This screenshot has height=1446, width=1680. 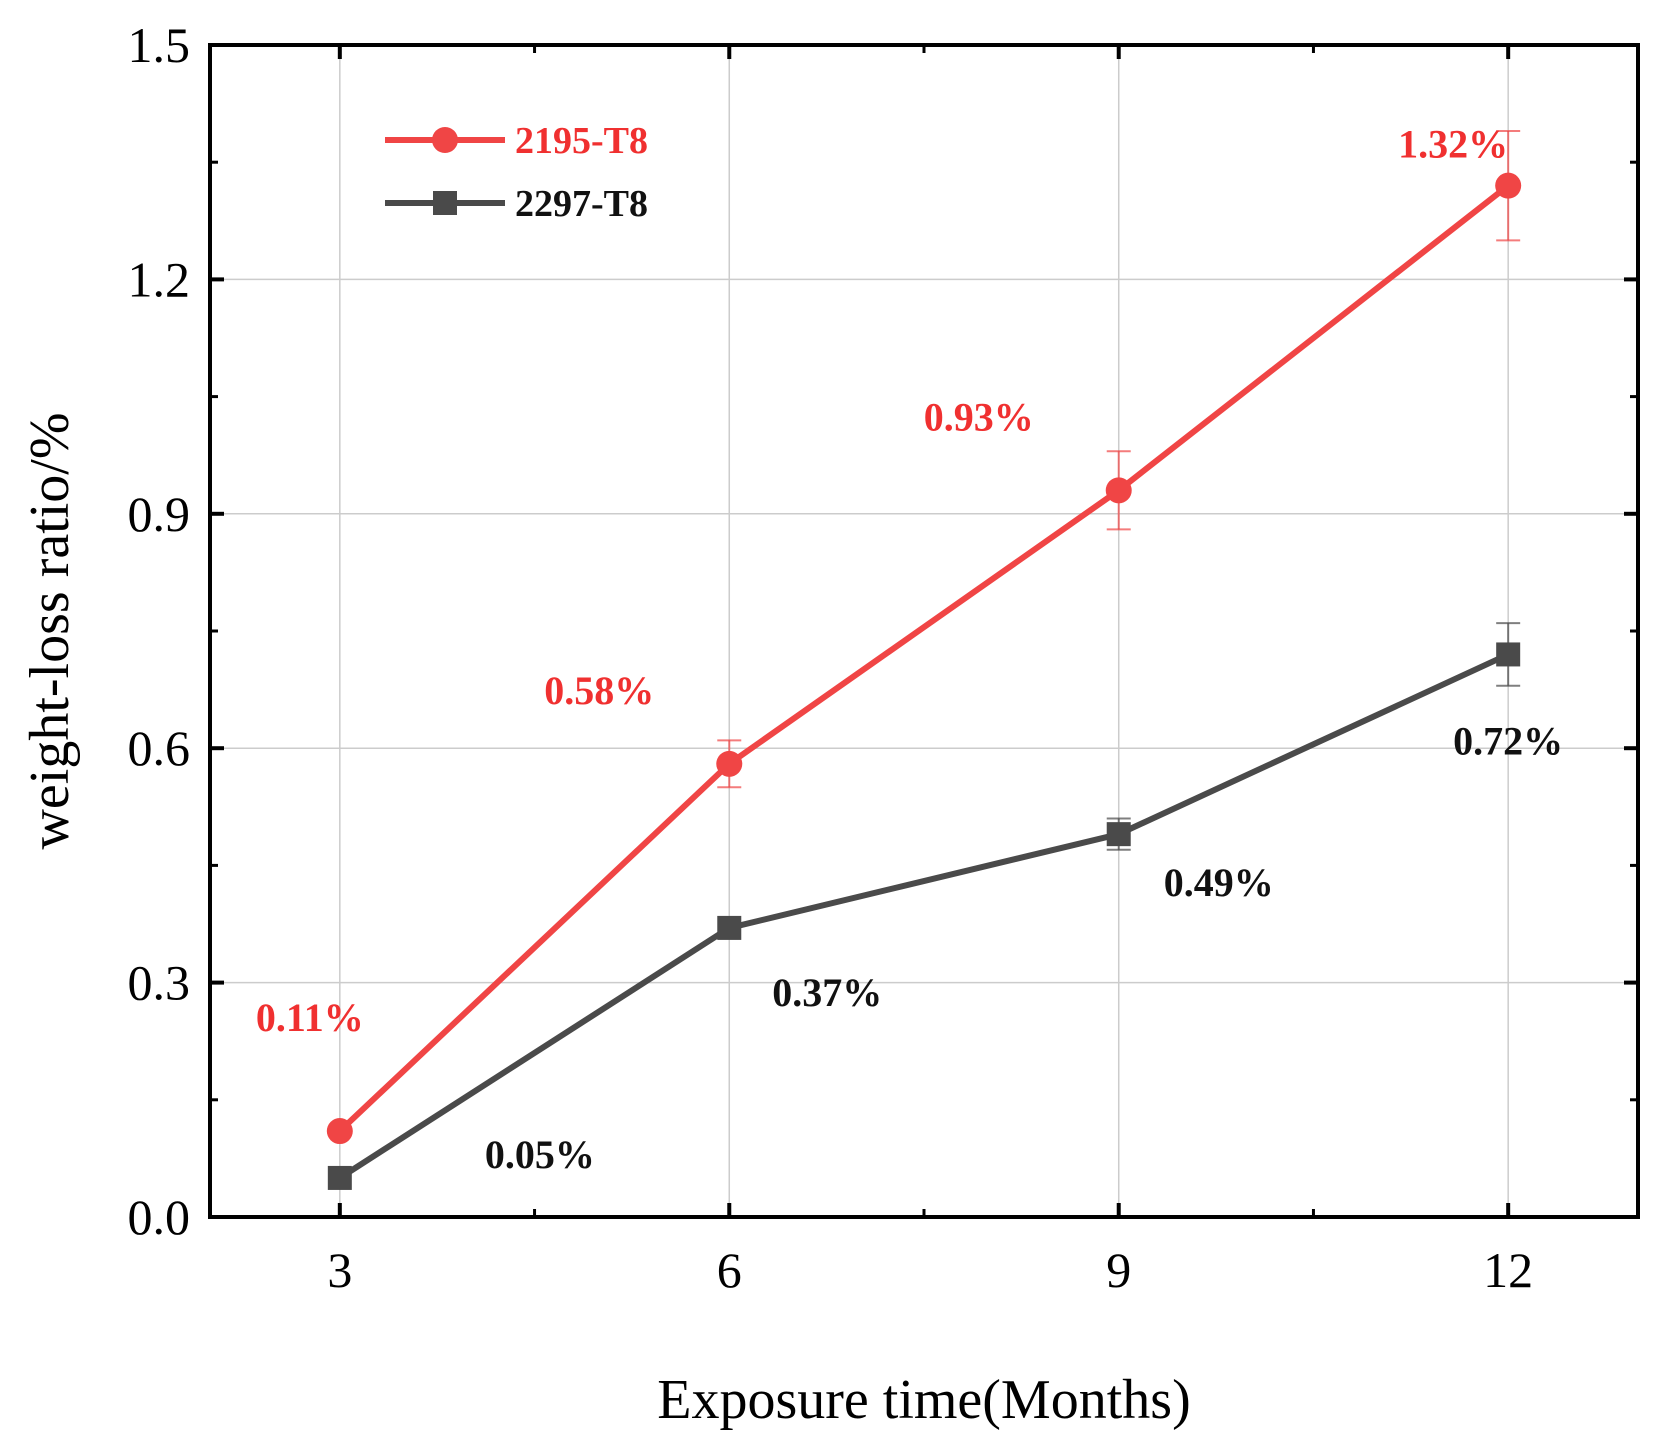 What do you see at coordinates (516, 172) in the screenshot?
I see `legend: 2195-T8 2297-T8` at bounding box center [516, 172].